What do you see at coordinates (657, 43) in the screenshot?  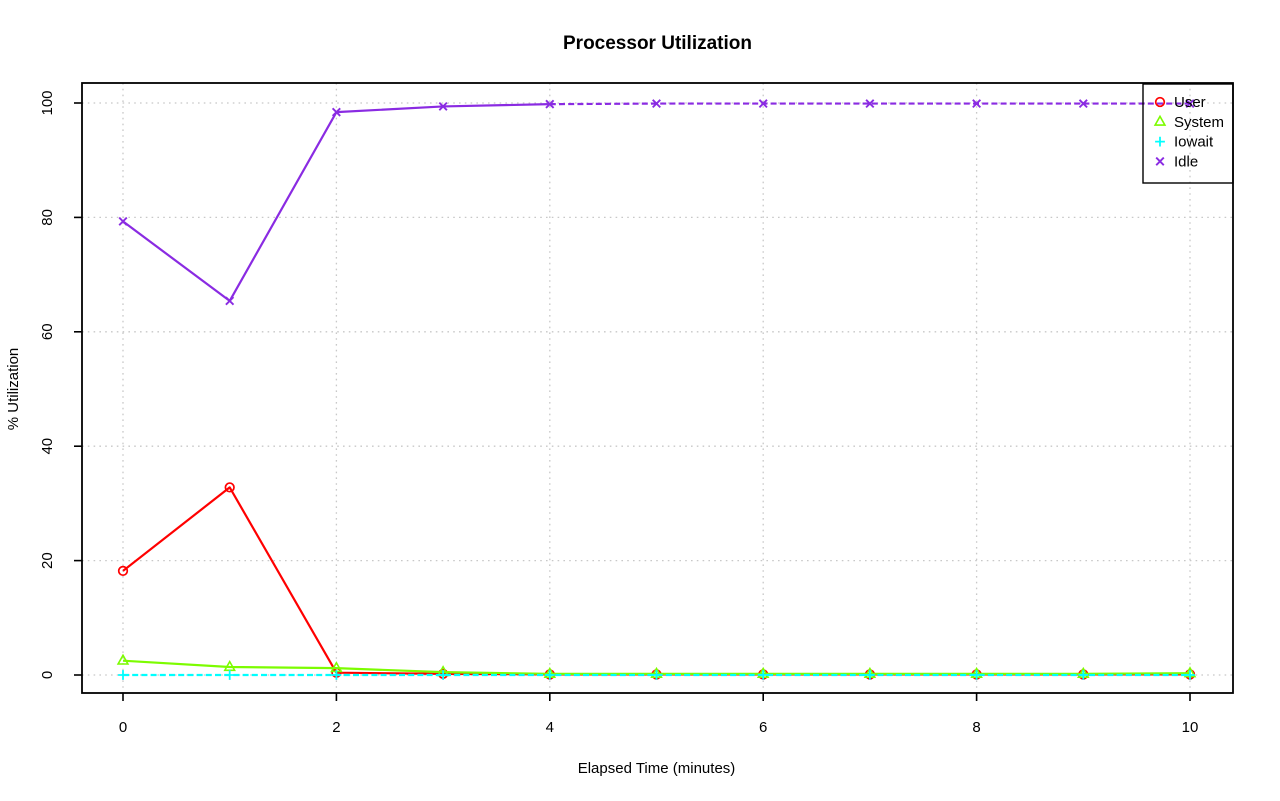 I see `chart-title: Processor Utilization` at bounding box center [657, 43].